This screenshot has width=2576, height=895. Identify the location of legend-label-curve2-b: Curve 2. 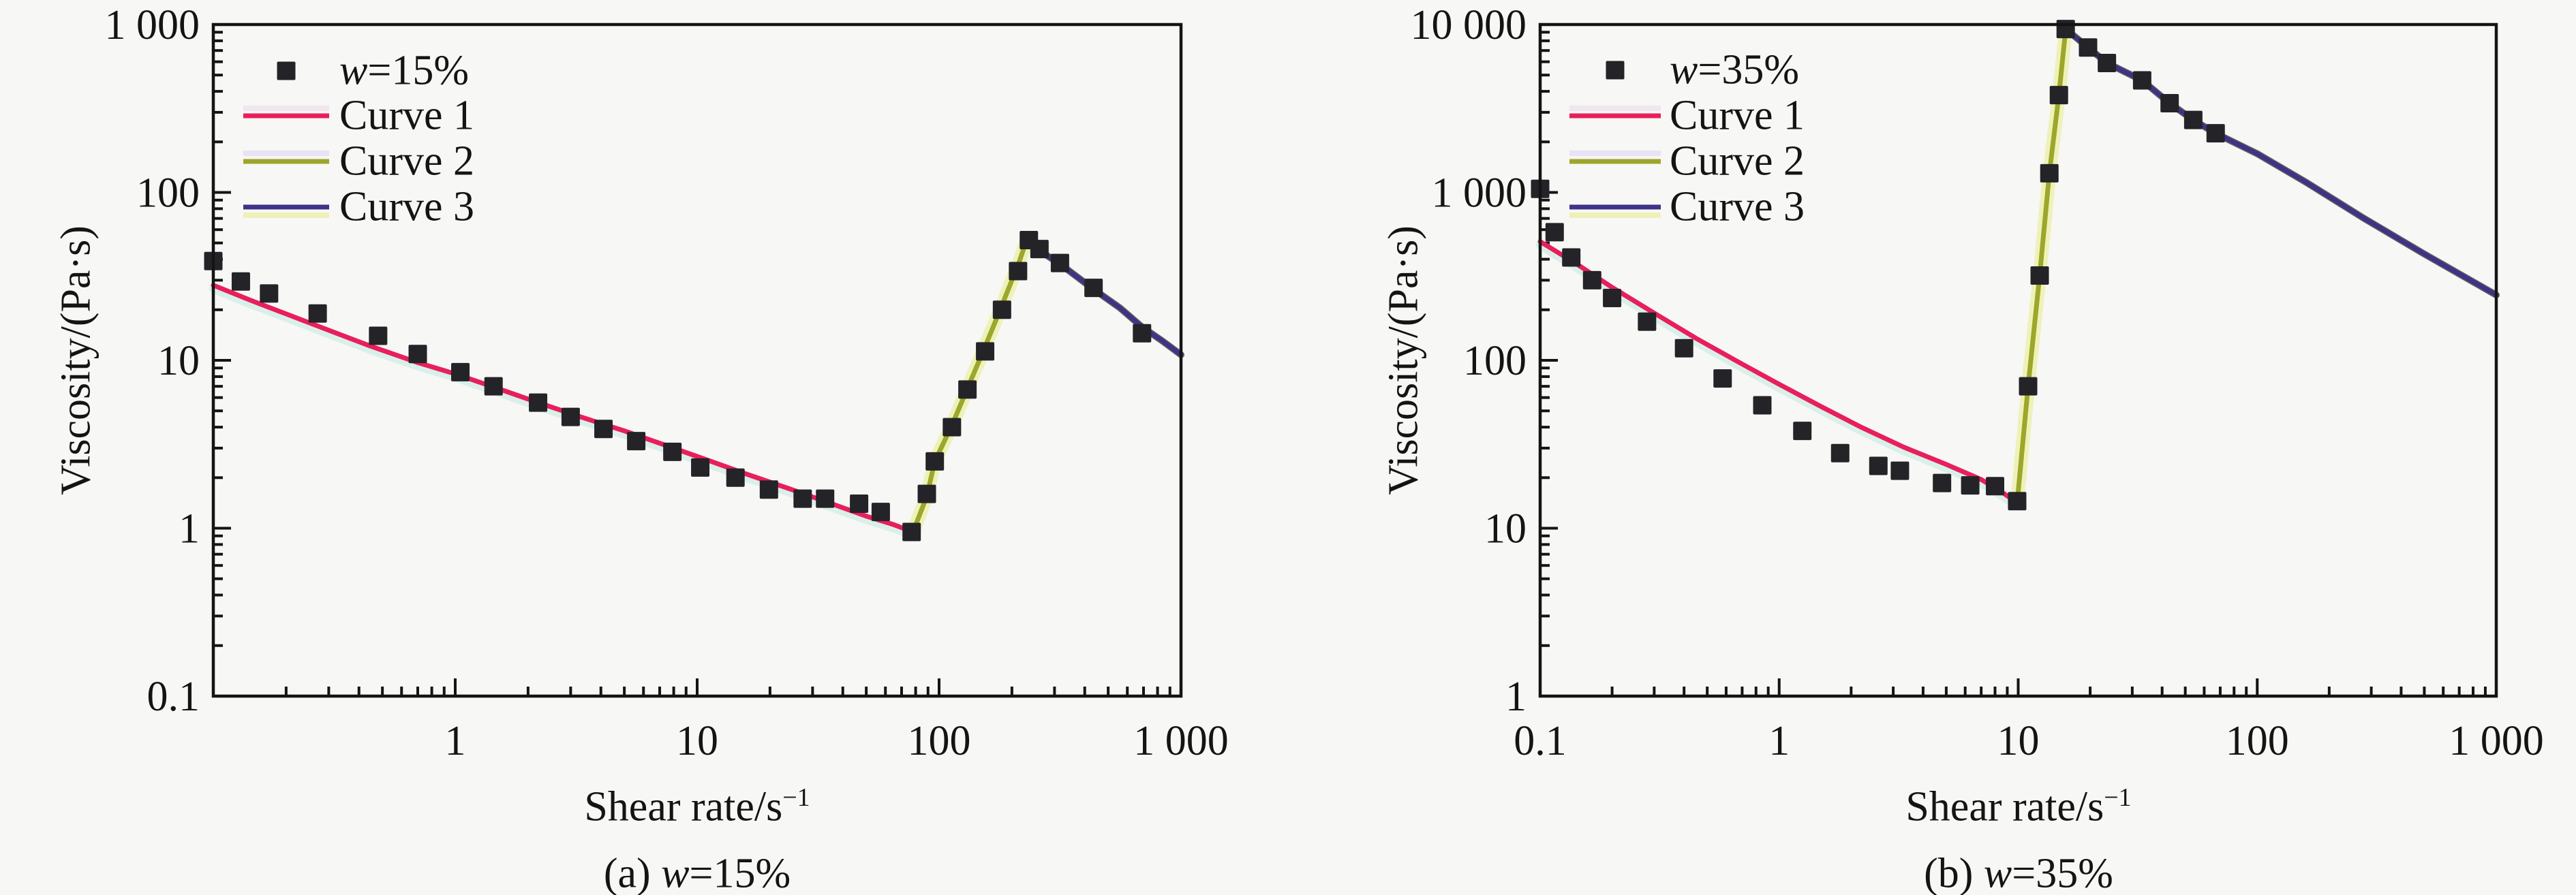
(1737, 161).